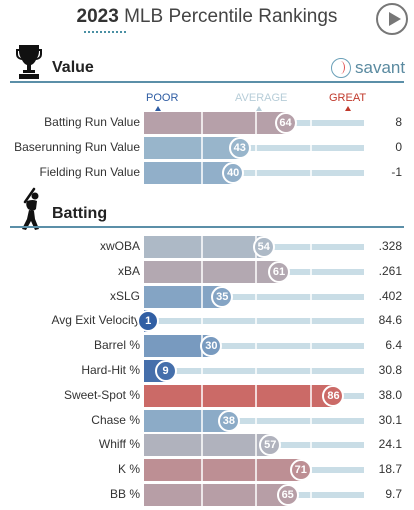  I want to click on percentile-bubble: 65, so click(287, 495).